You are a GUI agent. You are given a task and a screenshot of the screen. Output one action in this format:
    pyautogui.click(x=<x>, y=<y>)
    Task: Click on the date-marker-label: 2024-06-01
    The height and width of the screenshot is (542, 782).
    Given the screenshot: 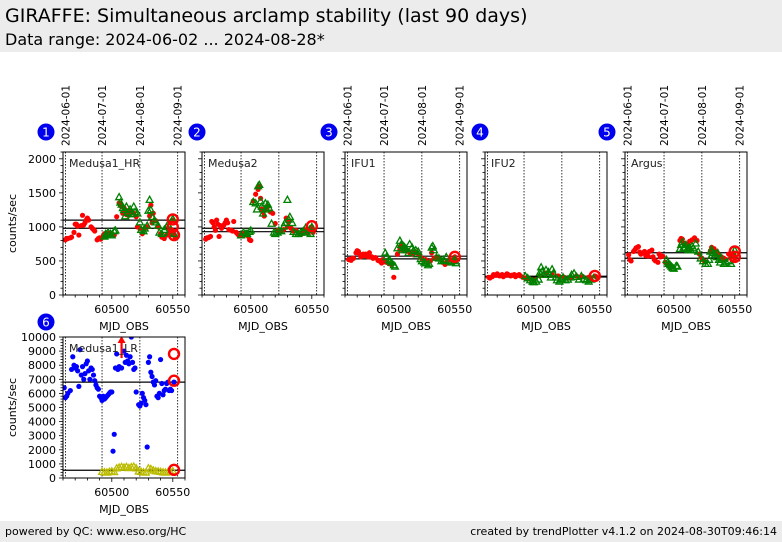 What is the action you would take?
    pyautogui.click(x=348, y=115)
    